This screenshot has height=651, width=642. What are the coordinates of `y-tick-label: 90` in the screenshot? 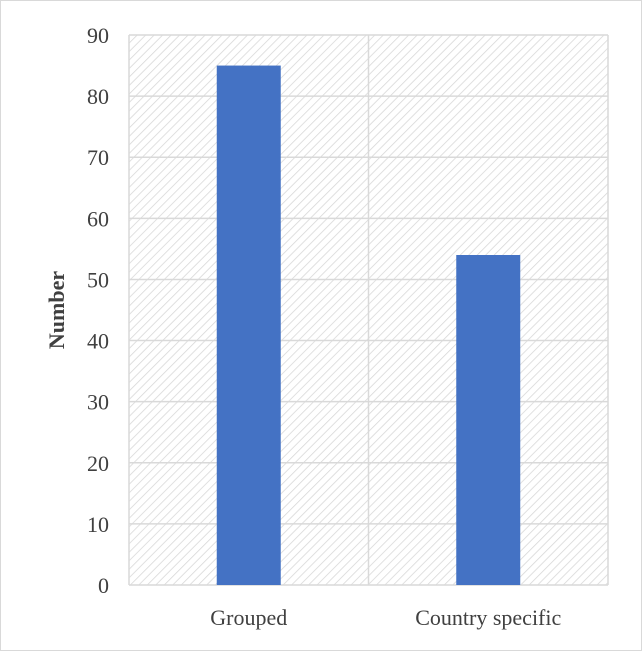 It's located at (98, 35).